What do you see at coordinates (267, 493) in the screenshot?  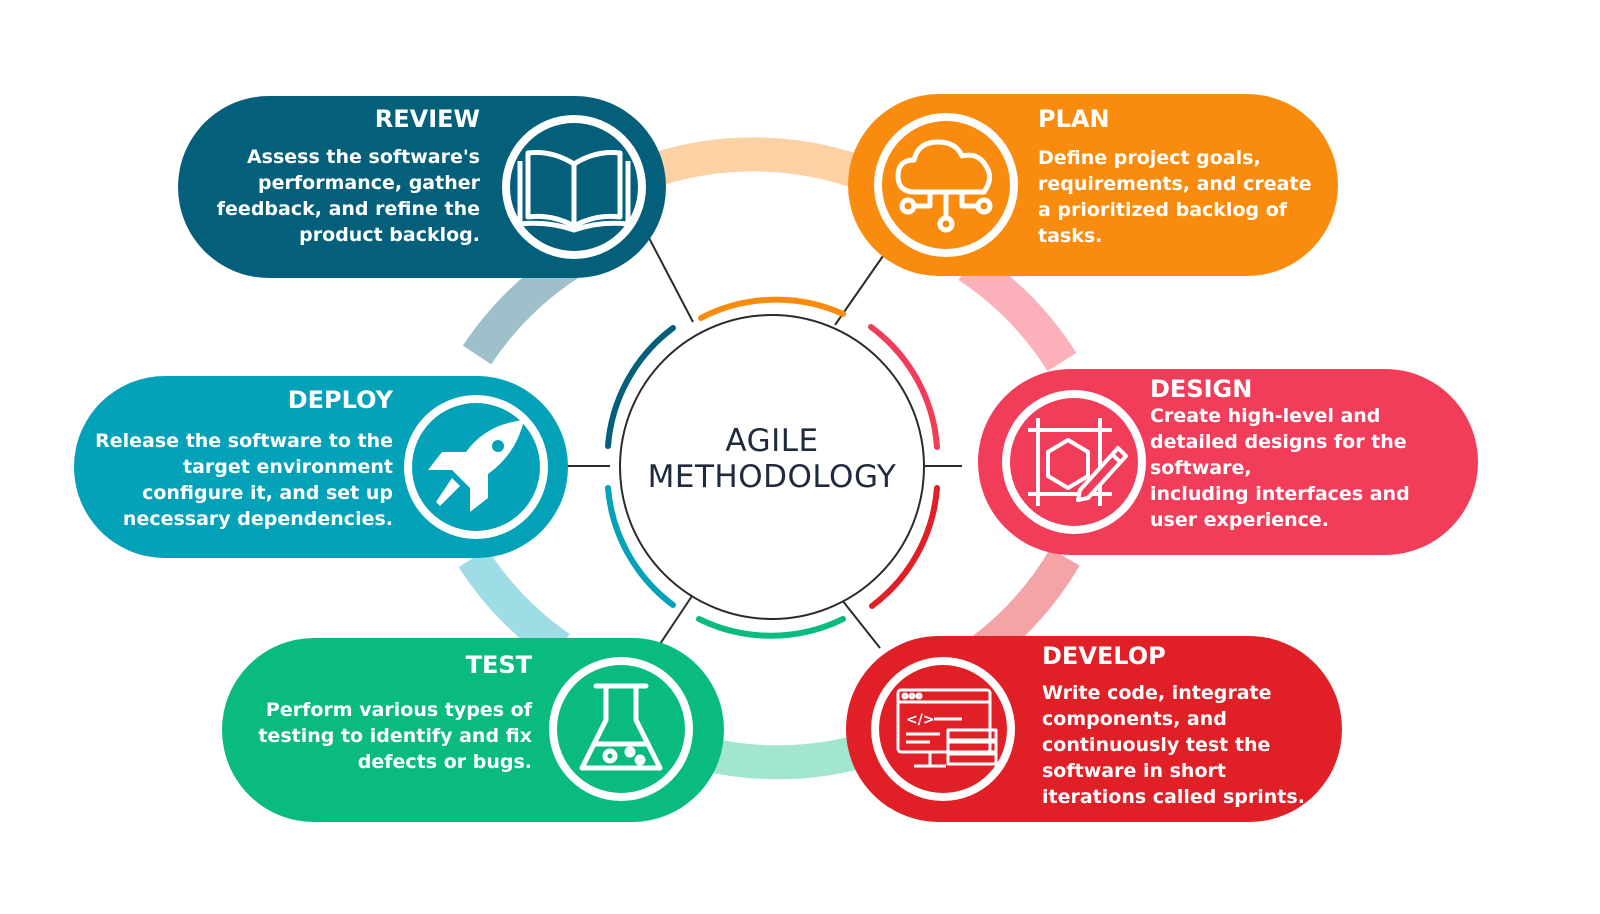 I see `stage-deploy-line-3: configure it, and set up` at bounding box center [267, 493].